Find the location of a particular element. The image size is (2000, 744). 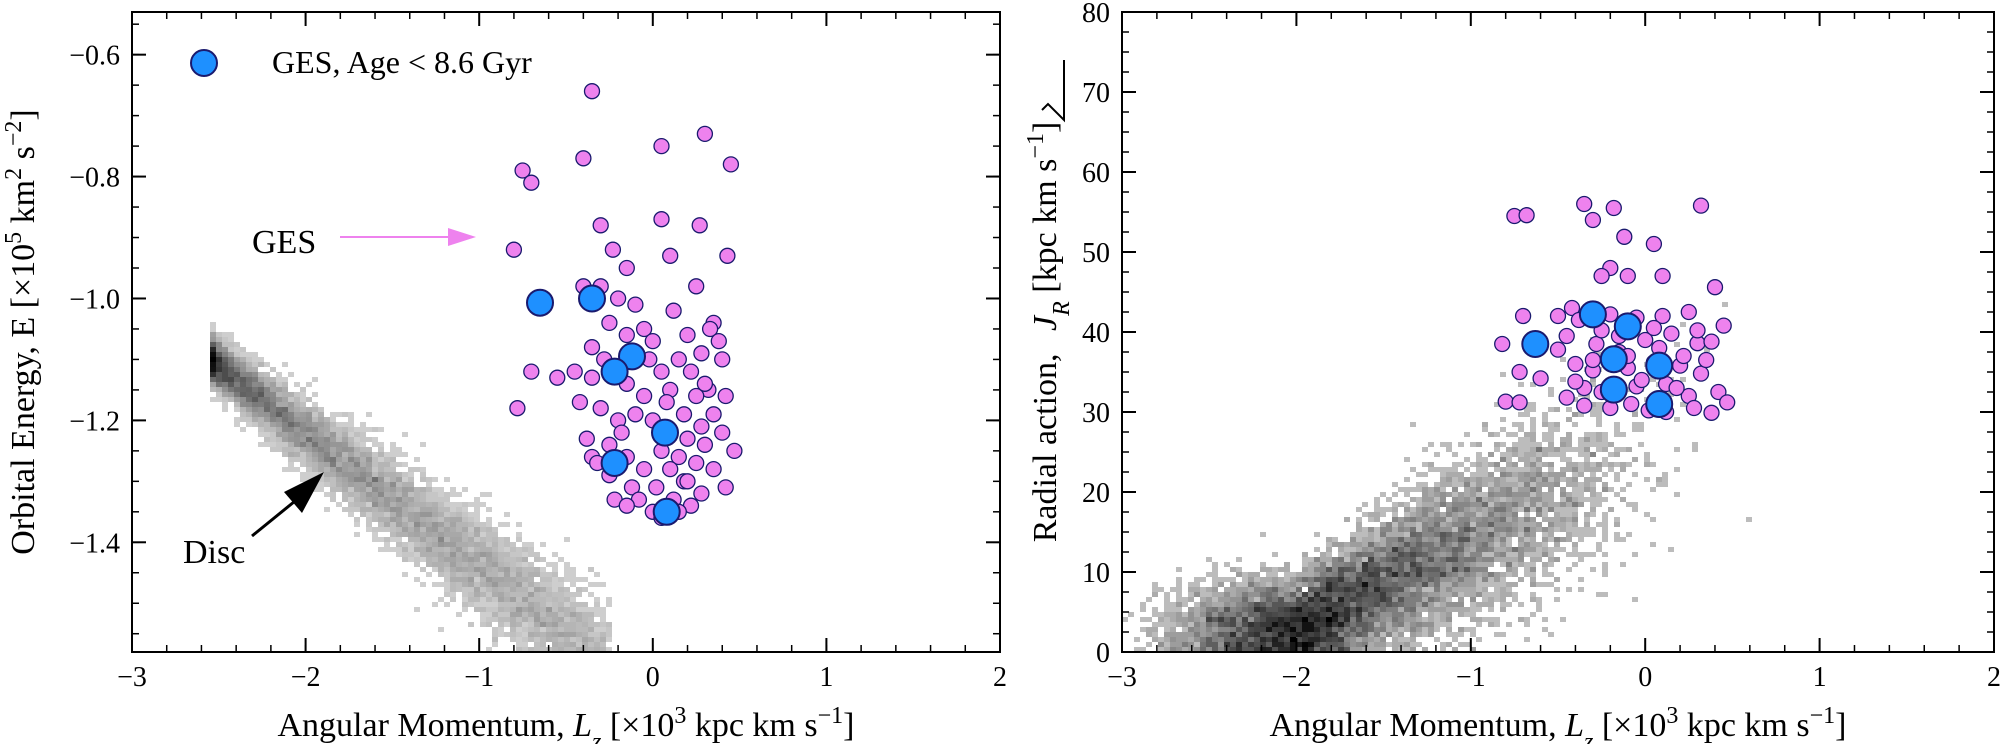

y-tick-label: 30 is located at coordinates (1096, 413).